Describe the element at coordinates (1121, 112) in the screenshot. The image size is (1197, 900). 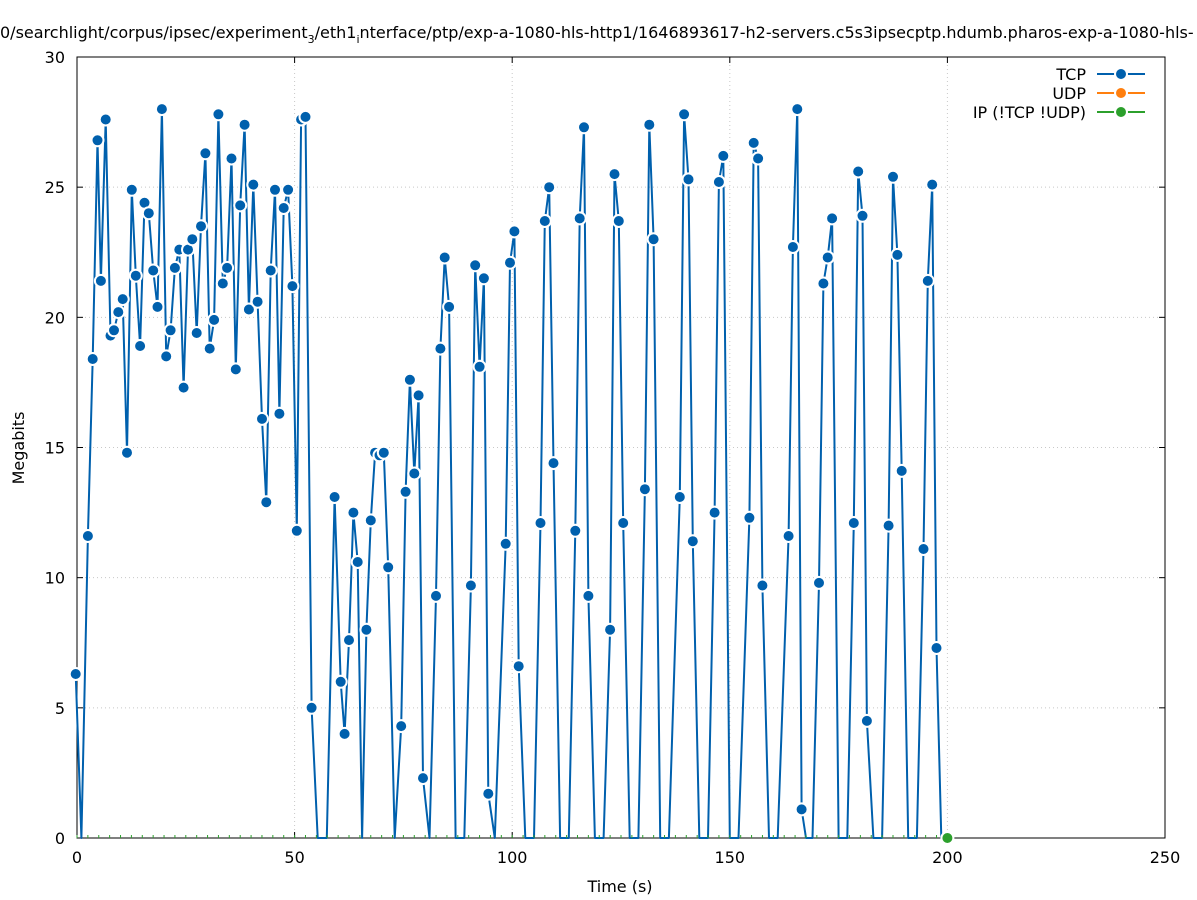
I see `legend-marker` at that location.